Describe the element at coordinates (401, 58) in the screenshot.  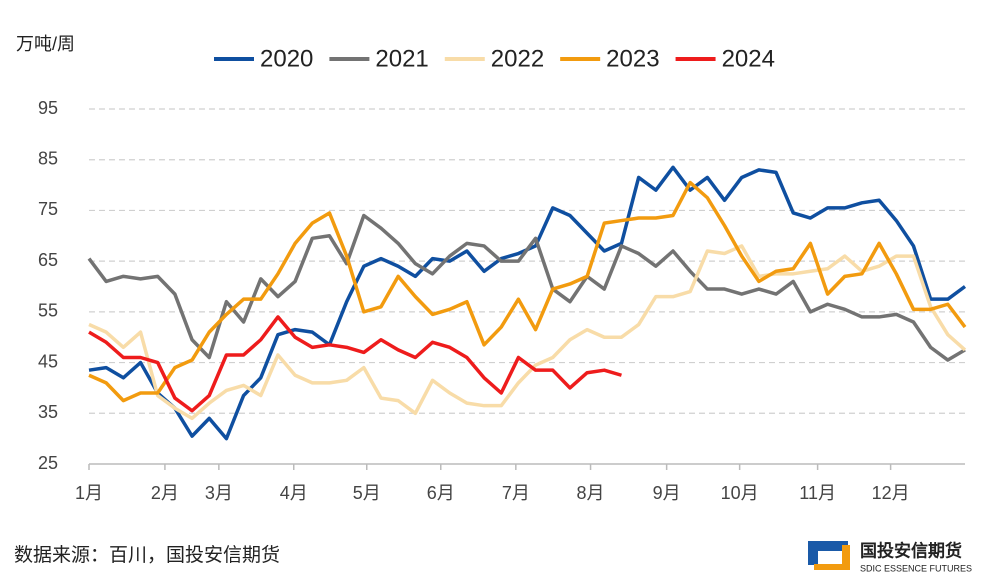
I see `legend-label: 2021` at that location.